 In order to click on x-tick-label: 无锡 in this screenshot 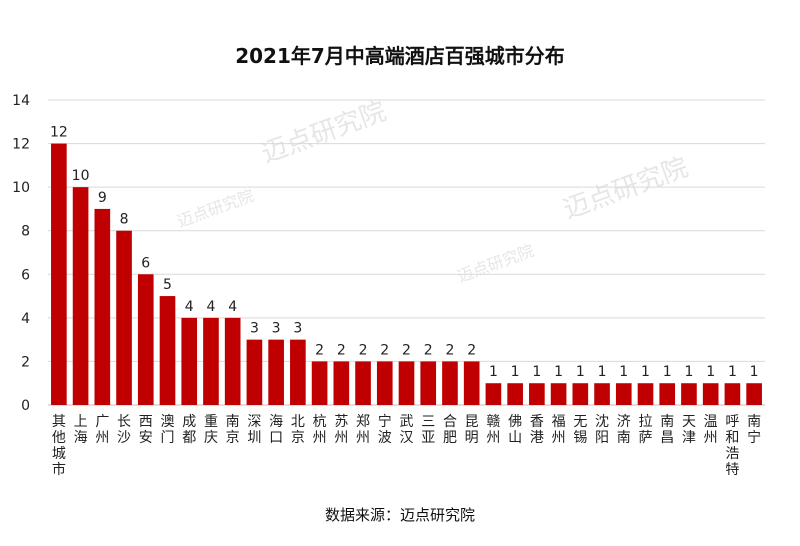, I will do `click(580, 430)`.